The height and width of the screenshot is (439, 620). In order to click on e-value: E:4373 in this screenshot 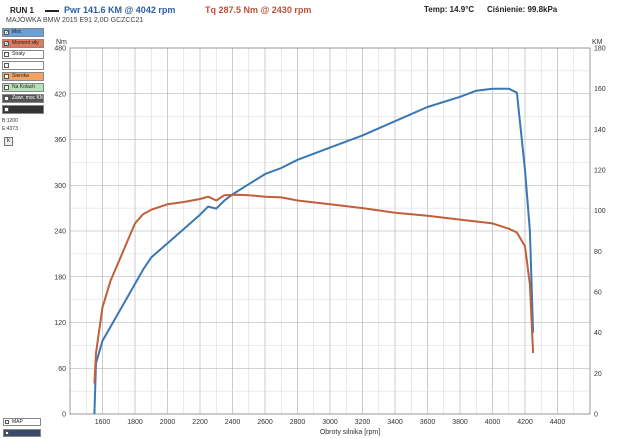, I will do `click(10, 129)`.